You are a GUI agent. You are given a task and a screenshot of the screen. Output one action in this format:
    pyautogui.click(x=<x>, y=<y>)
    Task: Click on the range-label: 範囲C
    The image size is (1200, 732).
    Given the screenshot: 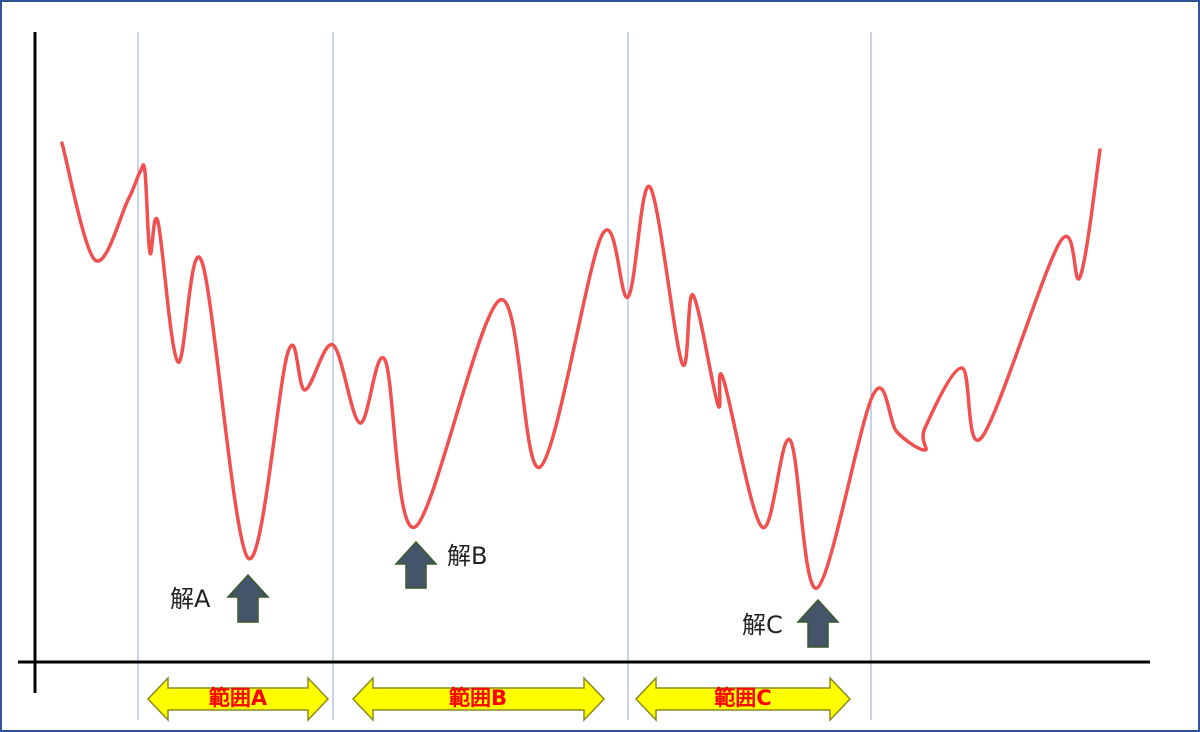 What is the action you would take?
    pyautogui.click(x=742, y=698)
    